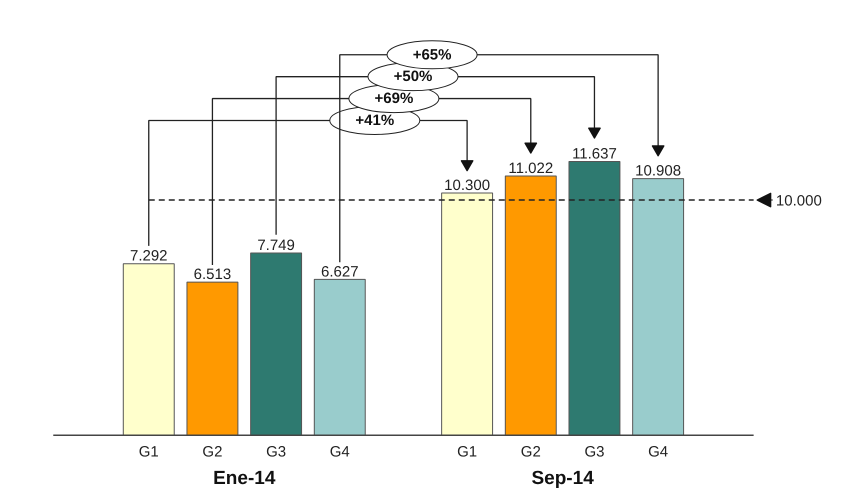 This screenshot has height=500, width=860. Describe the element at coordinates (594, 451) in the screenshot. I see `text: G3` at that location.